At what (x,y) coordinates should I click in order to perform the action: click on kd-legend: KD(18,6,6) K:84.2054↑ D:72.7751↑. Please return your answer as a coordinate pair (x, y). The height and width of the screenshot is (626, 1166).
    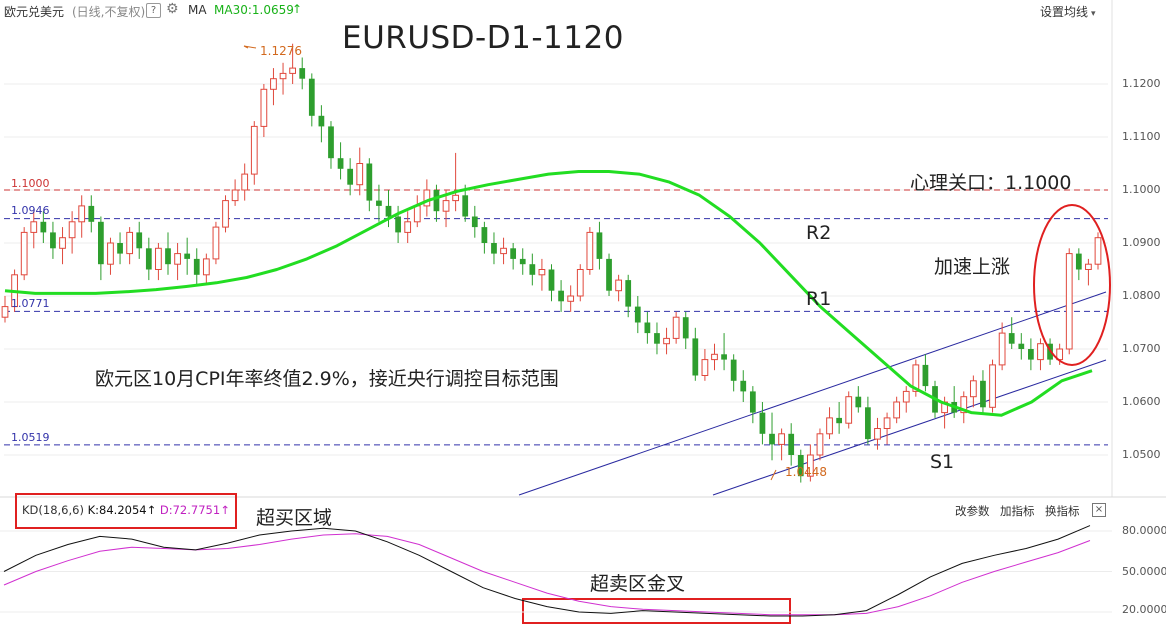
    Looking at the image, I should click on (126, 510).